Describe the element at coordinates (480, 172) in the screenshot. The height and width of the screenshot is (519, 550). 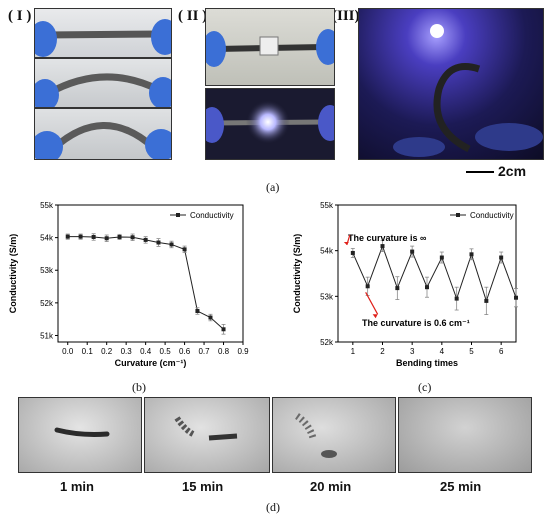
I see `scale-bar-line` at that location.